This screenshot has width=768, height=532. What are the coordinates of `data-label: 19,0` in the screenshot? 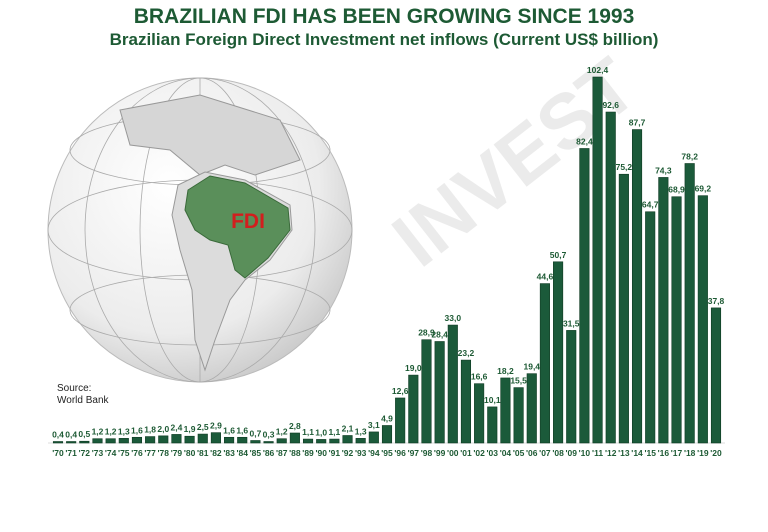 It's located at (413, 368).